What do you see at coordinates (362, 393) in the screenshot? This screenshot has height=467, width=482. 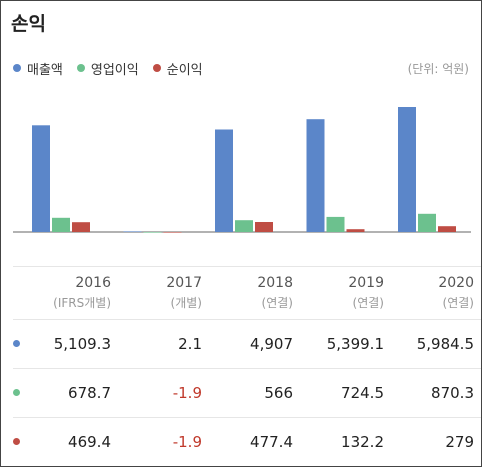 I see `table-cell: 724.5` at bounding box center [362, 393].